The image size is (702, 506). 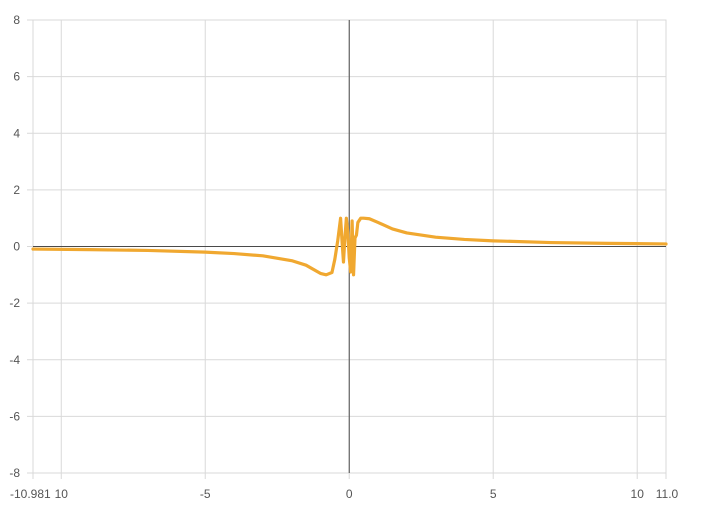 What do you see at coordinates (14, 416) in the screenshot?
I see `y-tick-label: -6` at bounding box center [14, 416].